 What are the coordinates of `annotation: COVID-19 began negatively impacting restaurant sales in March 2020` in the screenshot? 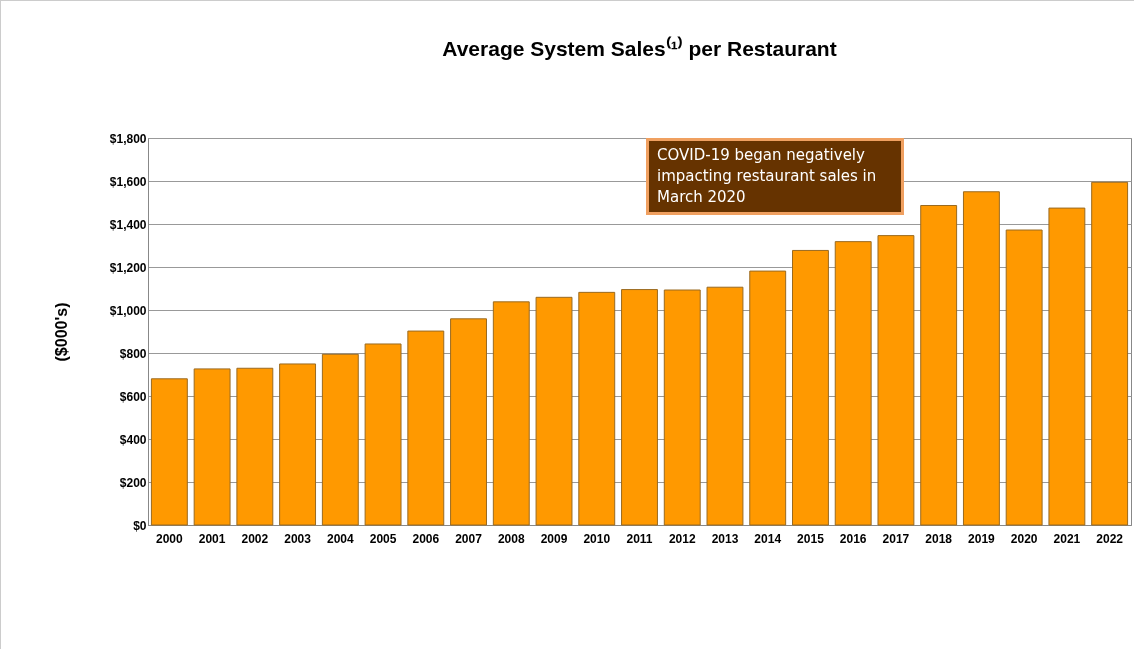 It's located at (775, 176).